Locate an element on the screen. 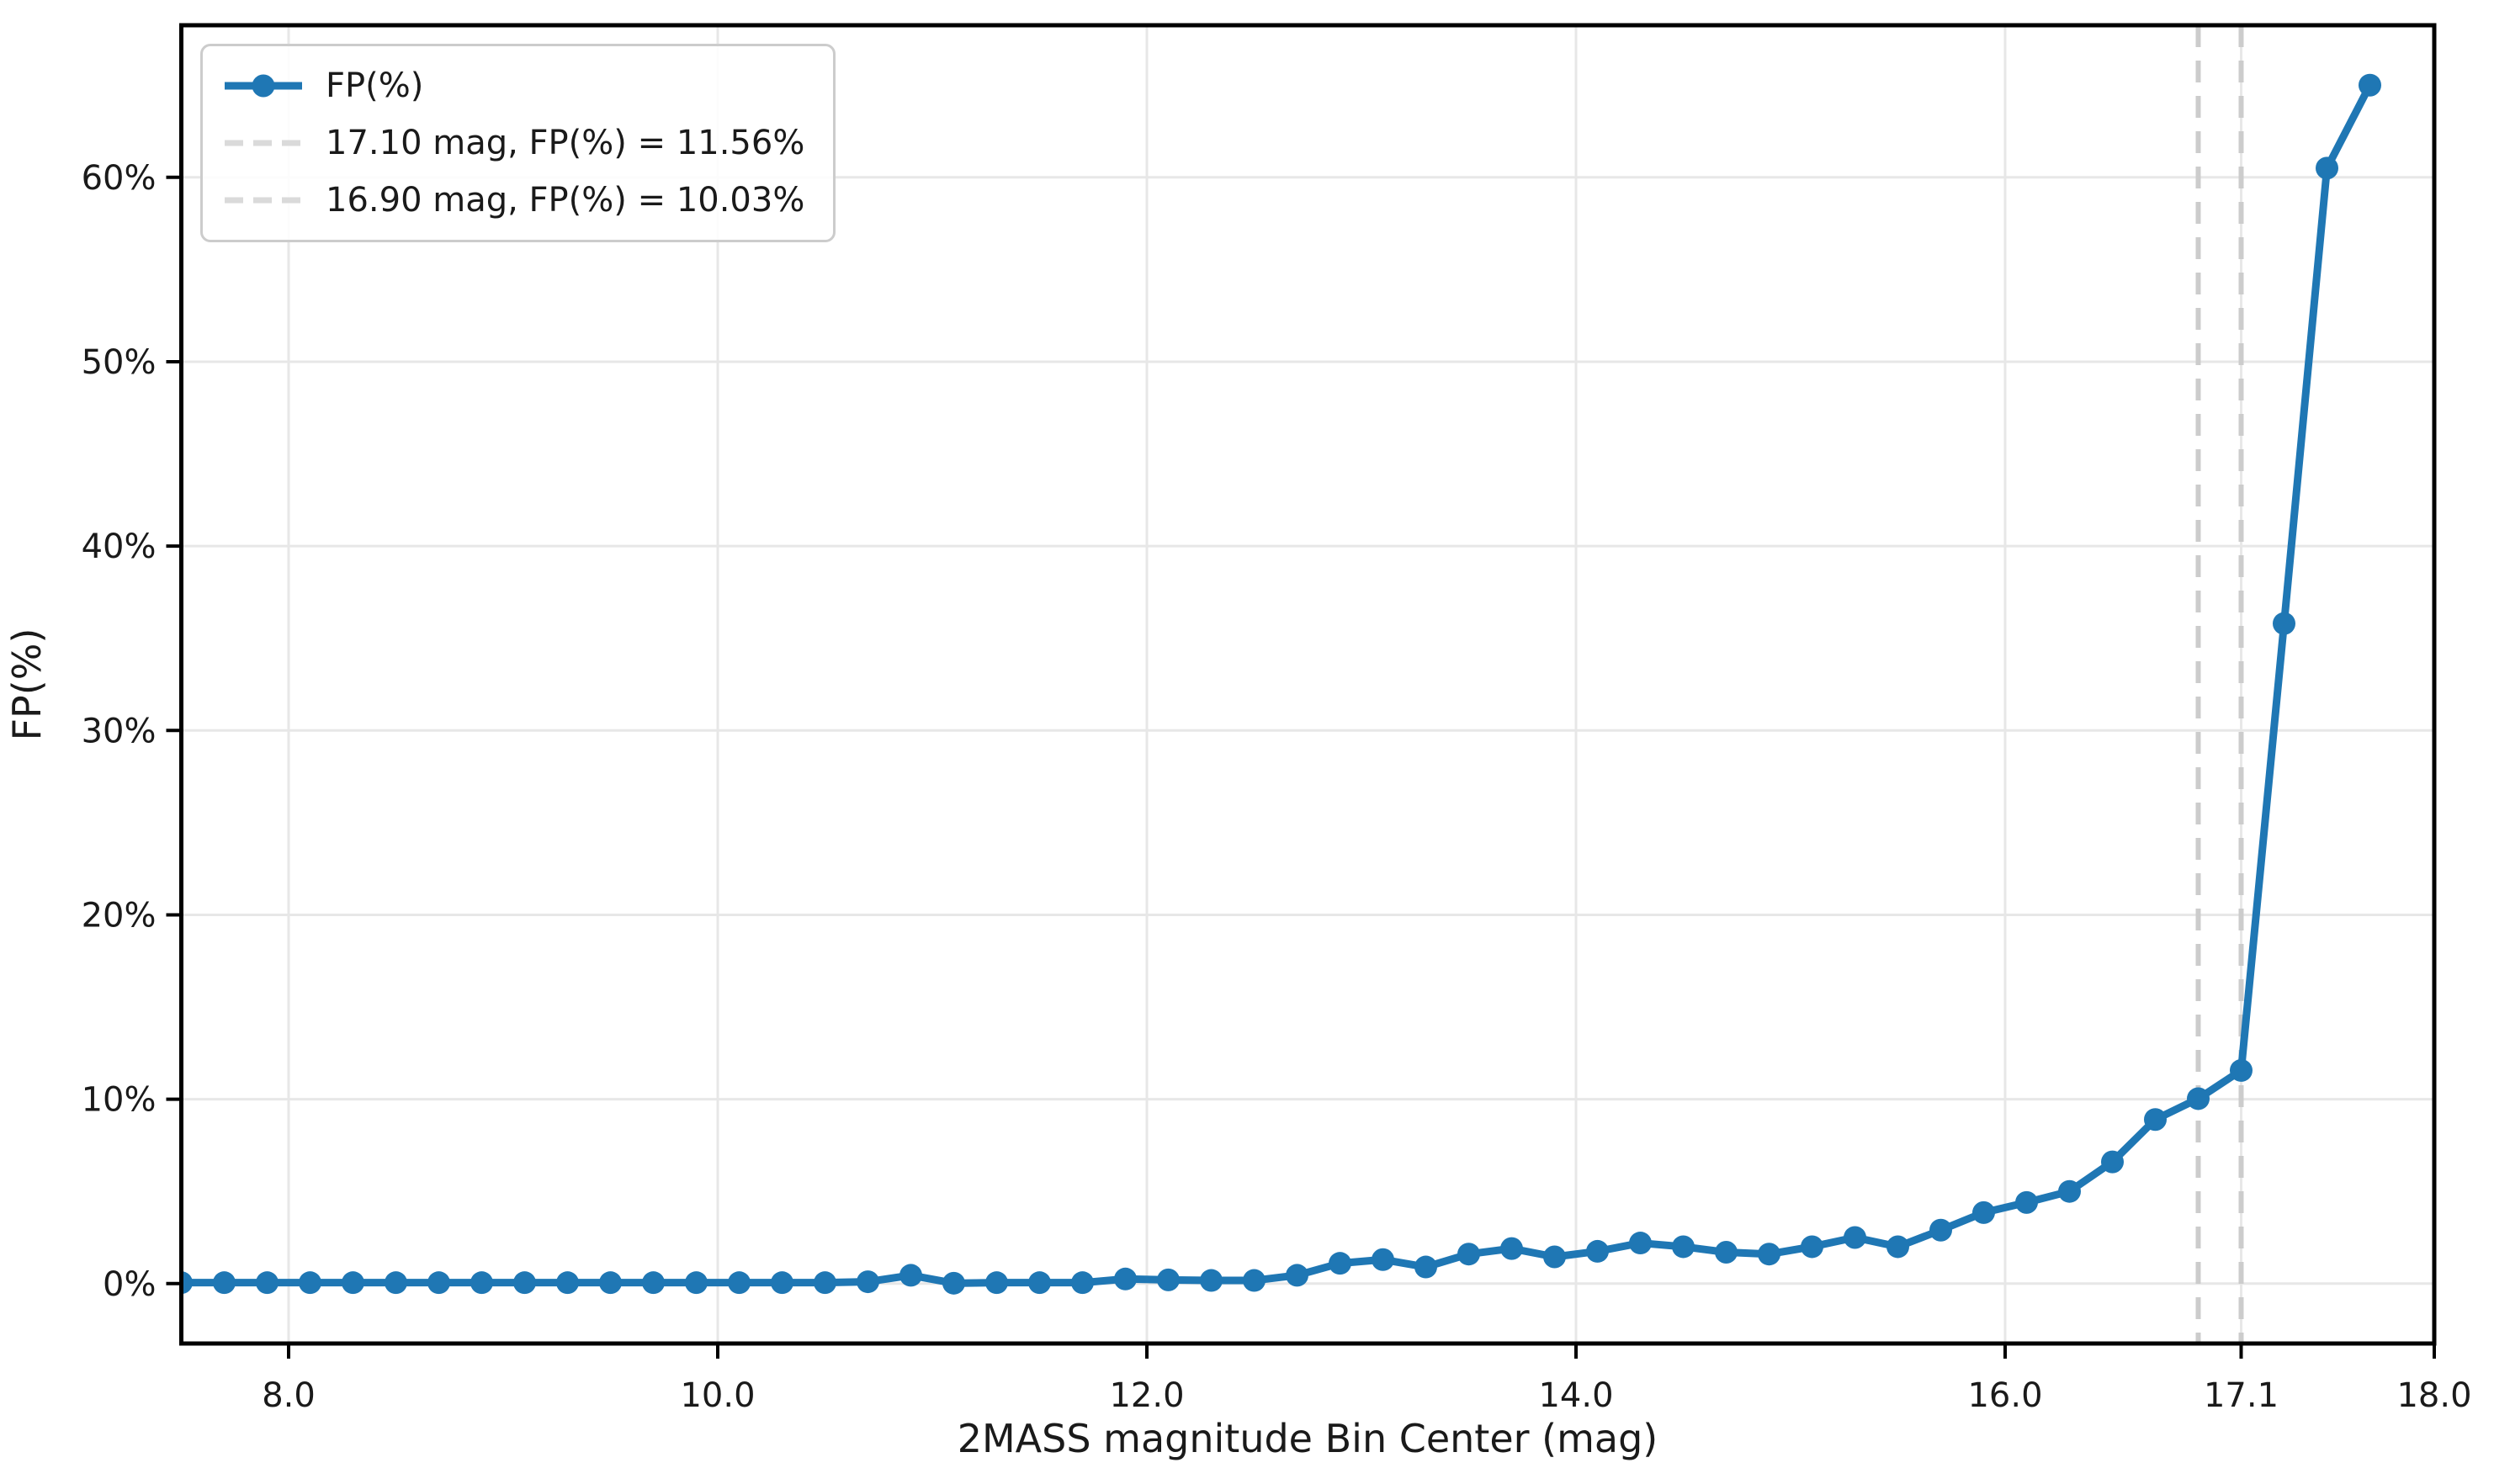 This screenshot has height=1484, width=2494. x-axis-label: 2MASS magnitude Bin Center (mag) is located at coordinates (1308, 1438).